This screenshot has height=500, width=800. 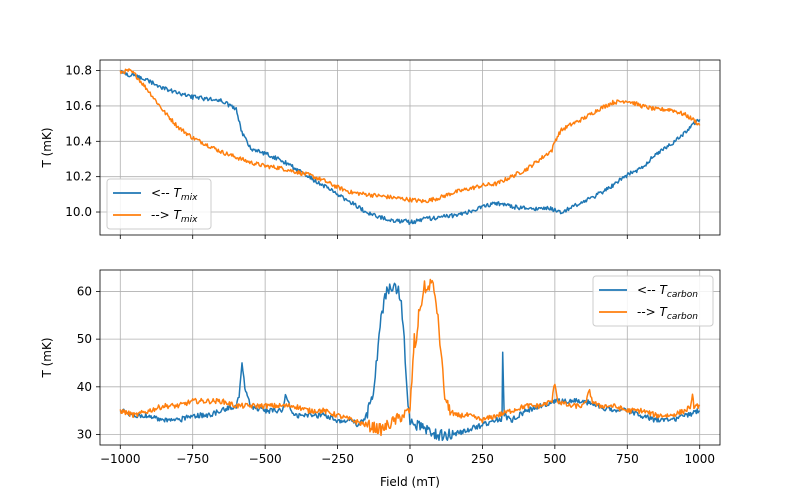 I want to click on bottom-xtick-label-1: −750, so click(x=192, y=459).